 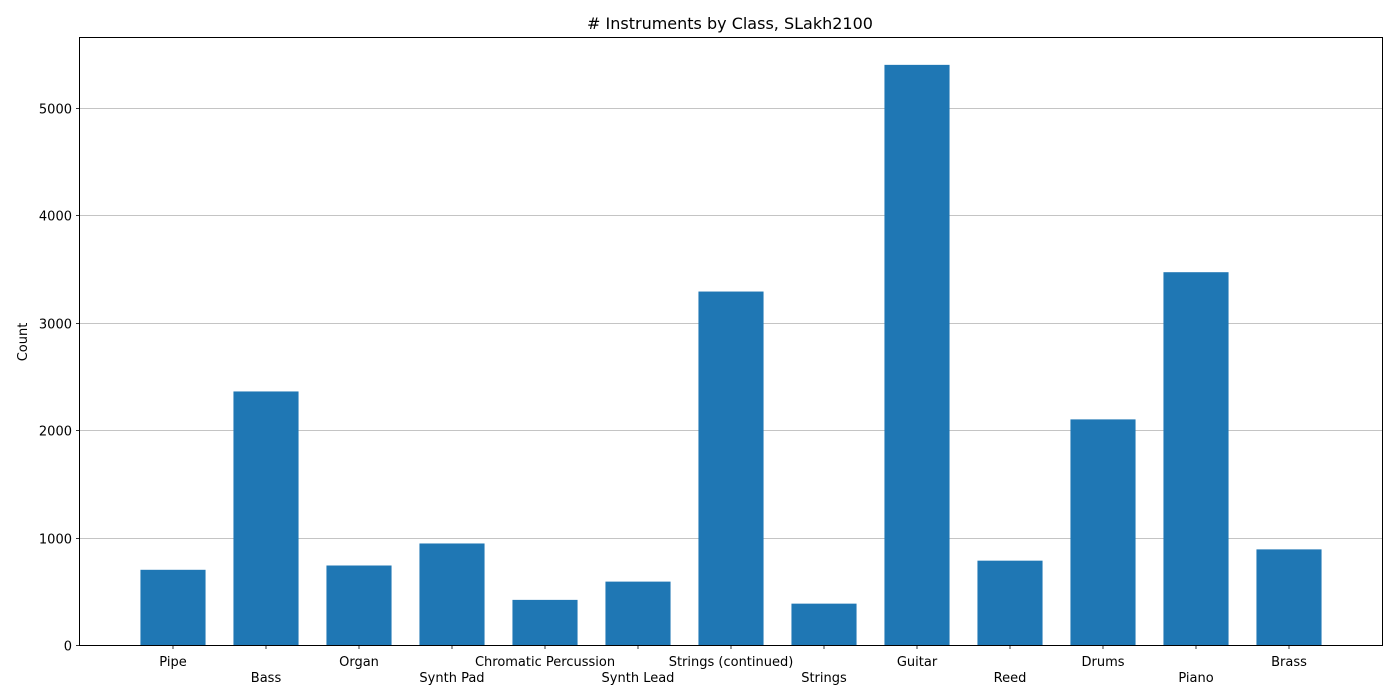 I want to click on y-tick-label-5: 5000, so click(x=55, y=110).